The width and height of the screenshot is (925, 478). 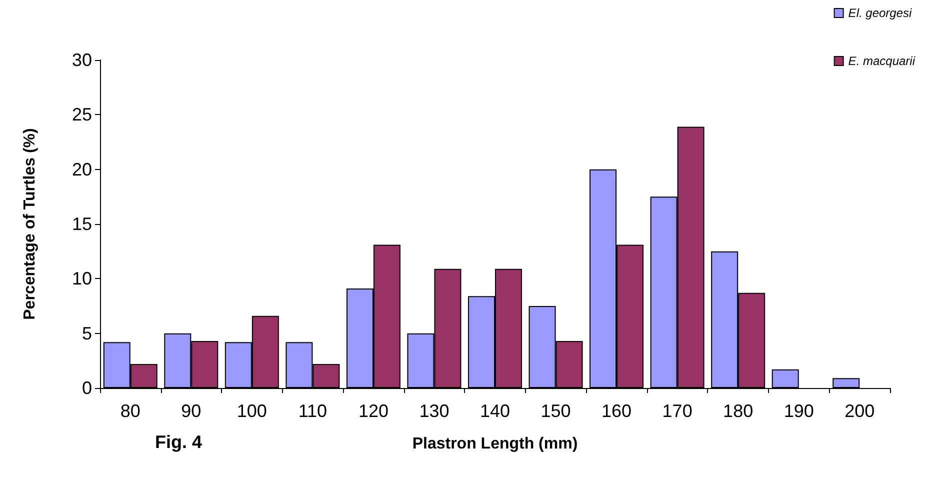 What do you see at coordinates (178, 442) in the screenshot?
I see `caption: Fig. 4` at bounding box center [178, 442].